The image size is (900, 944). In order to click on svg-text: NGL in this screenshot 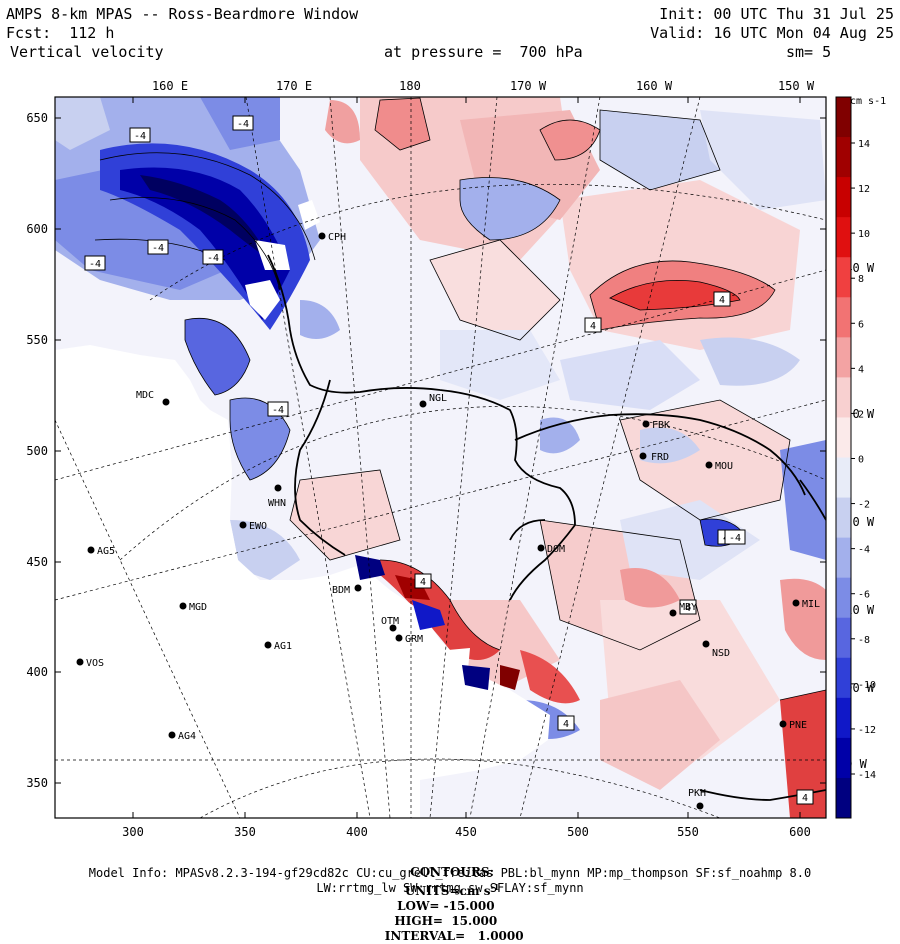, I will do `click(438, 398)`.